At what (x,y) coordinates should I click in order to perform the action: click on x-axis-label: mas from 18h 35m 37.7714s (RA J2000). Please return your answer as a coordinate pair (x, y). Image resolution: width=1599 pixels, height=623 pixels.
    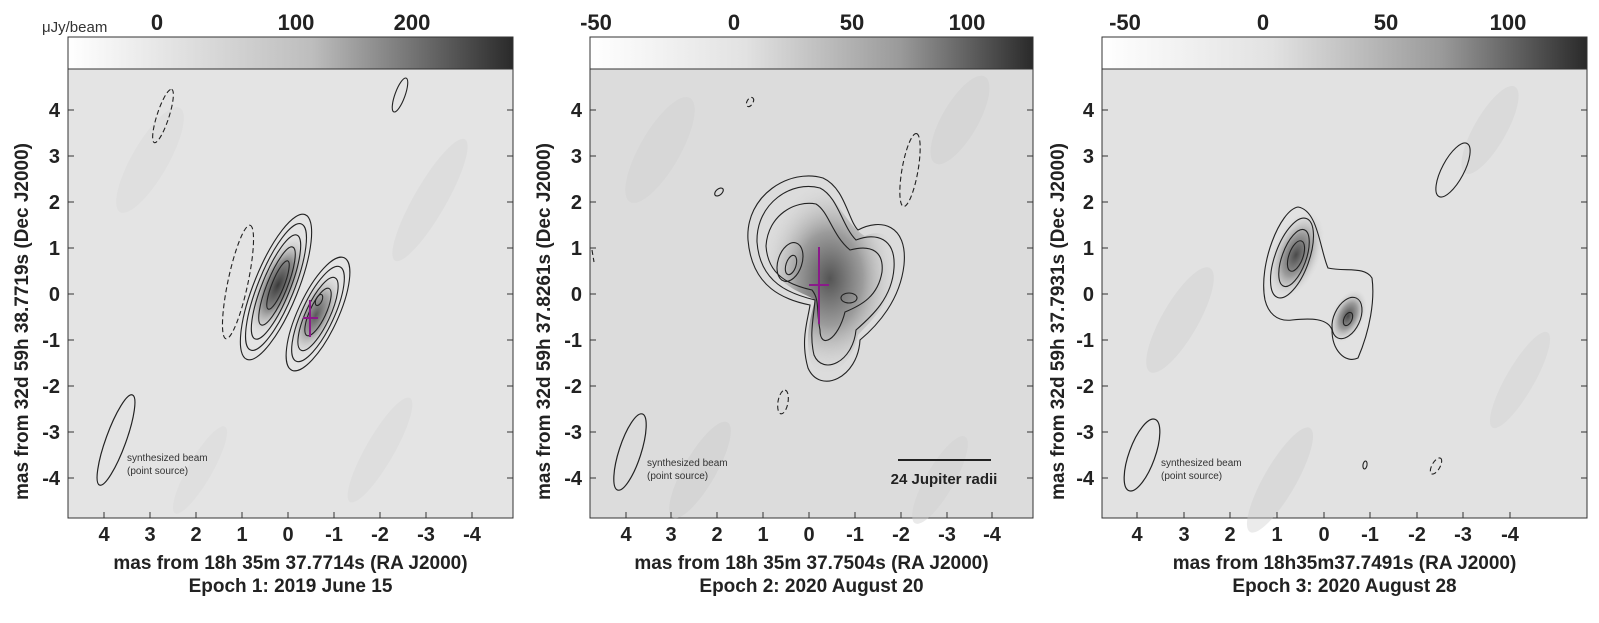
    Looking at the image, I should click on (290, 563).